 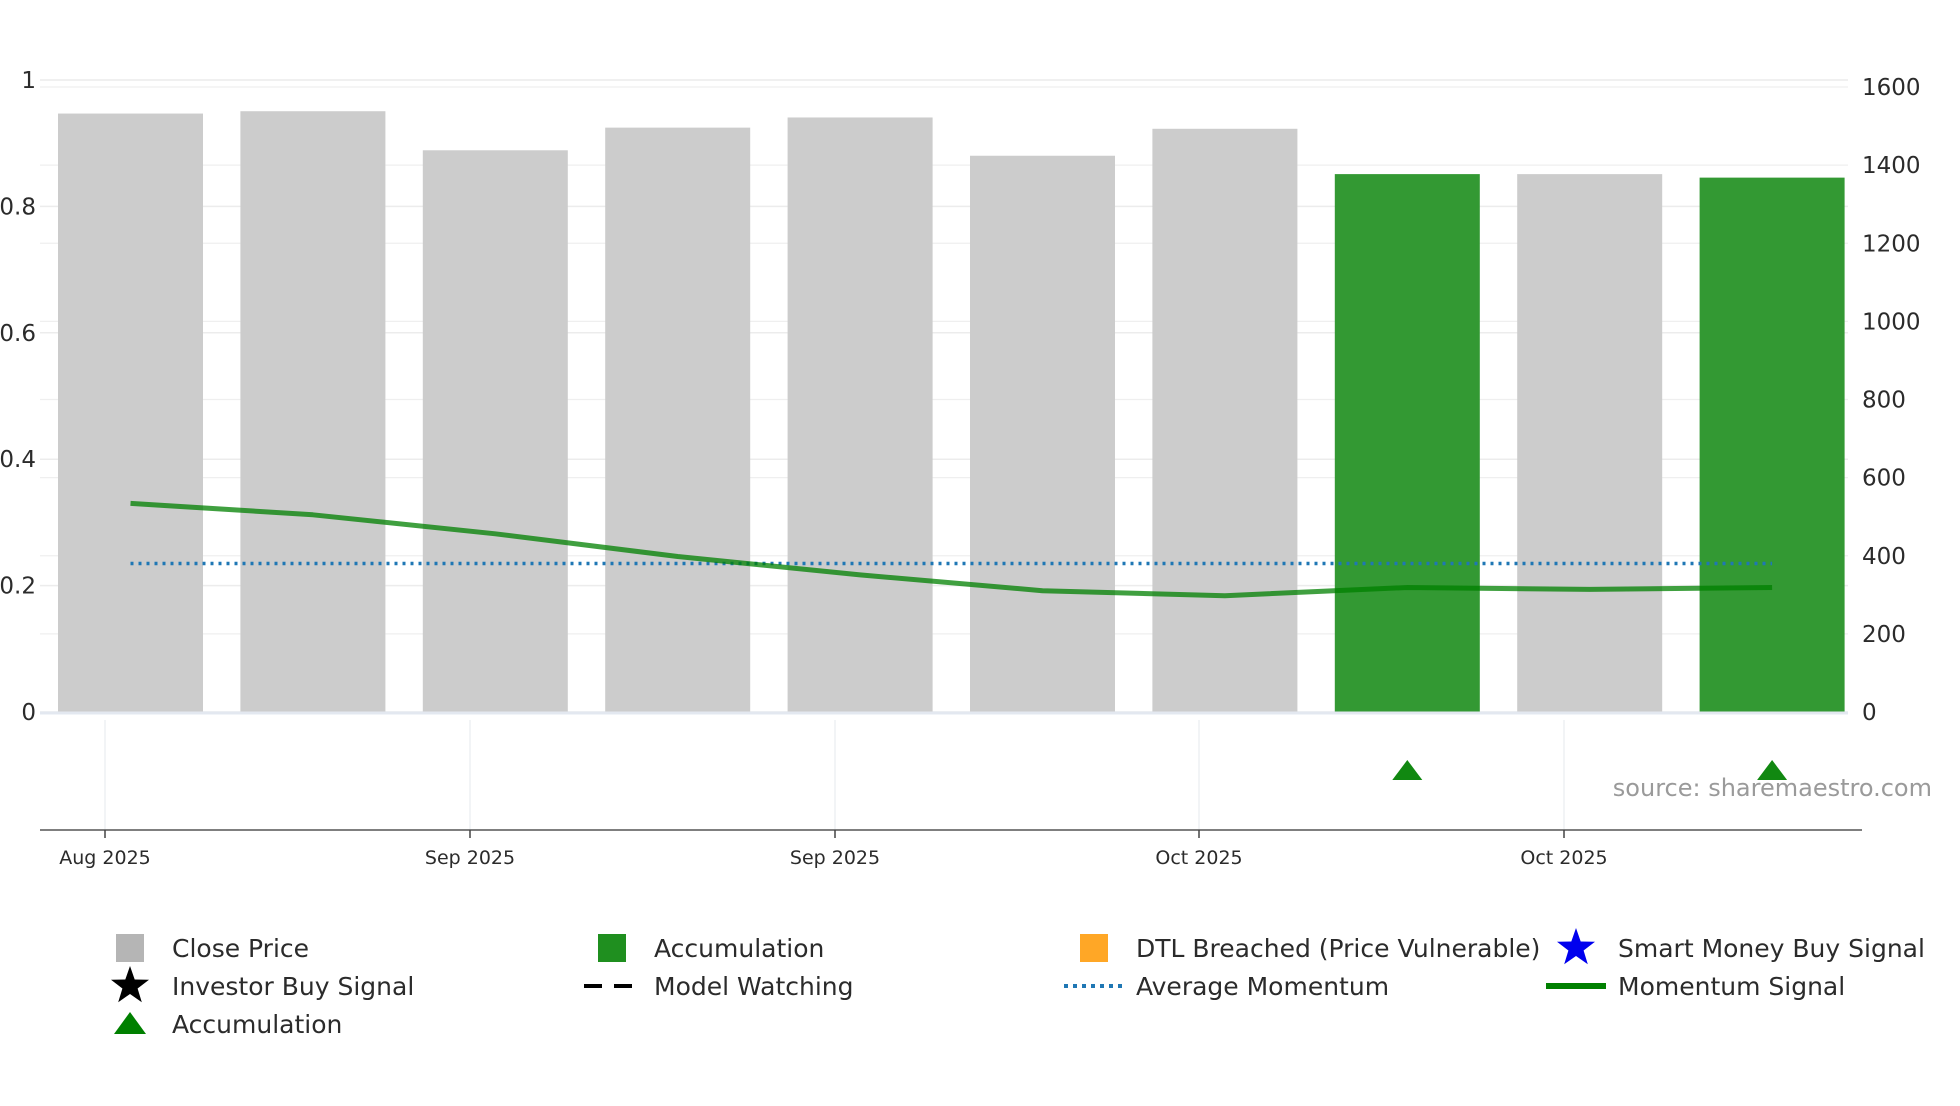 I want to click on legend-label: Close Price, so click(x=240, y=948).